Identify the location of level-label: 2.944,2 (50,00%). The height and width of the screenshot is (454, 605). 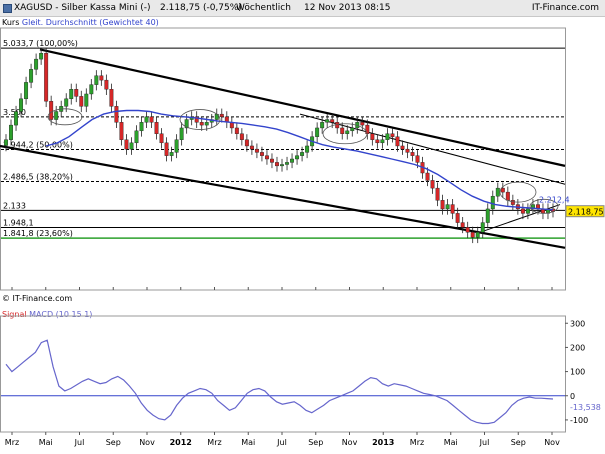
(38, 145).